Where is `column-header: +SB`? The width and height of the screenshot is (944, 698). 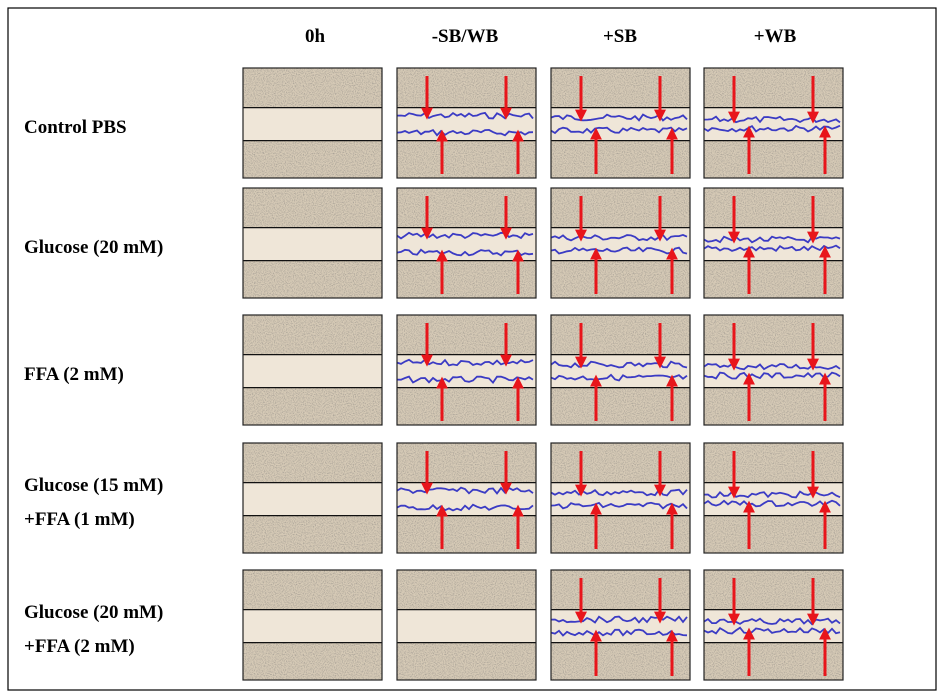
column-header: +SB is located at coordinates (620, 36).